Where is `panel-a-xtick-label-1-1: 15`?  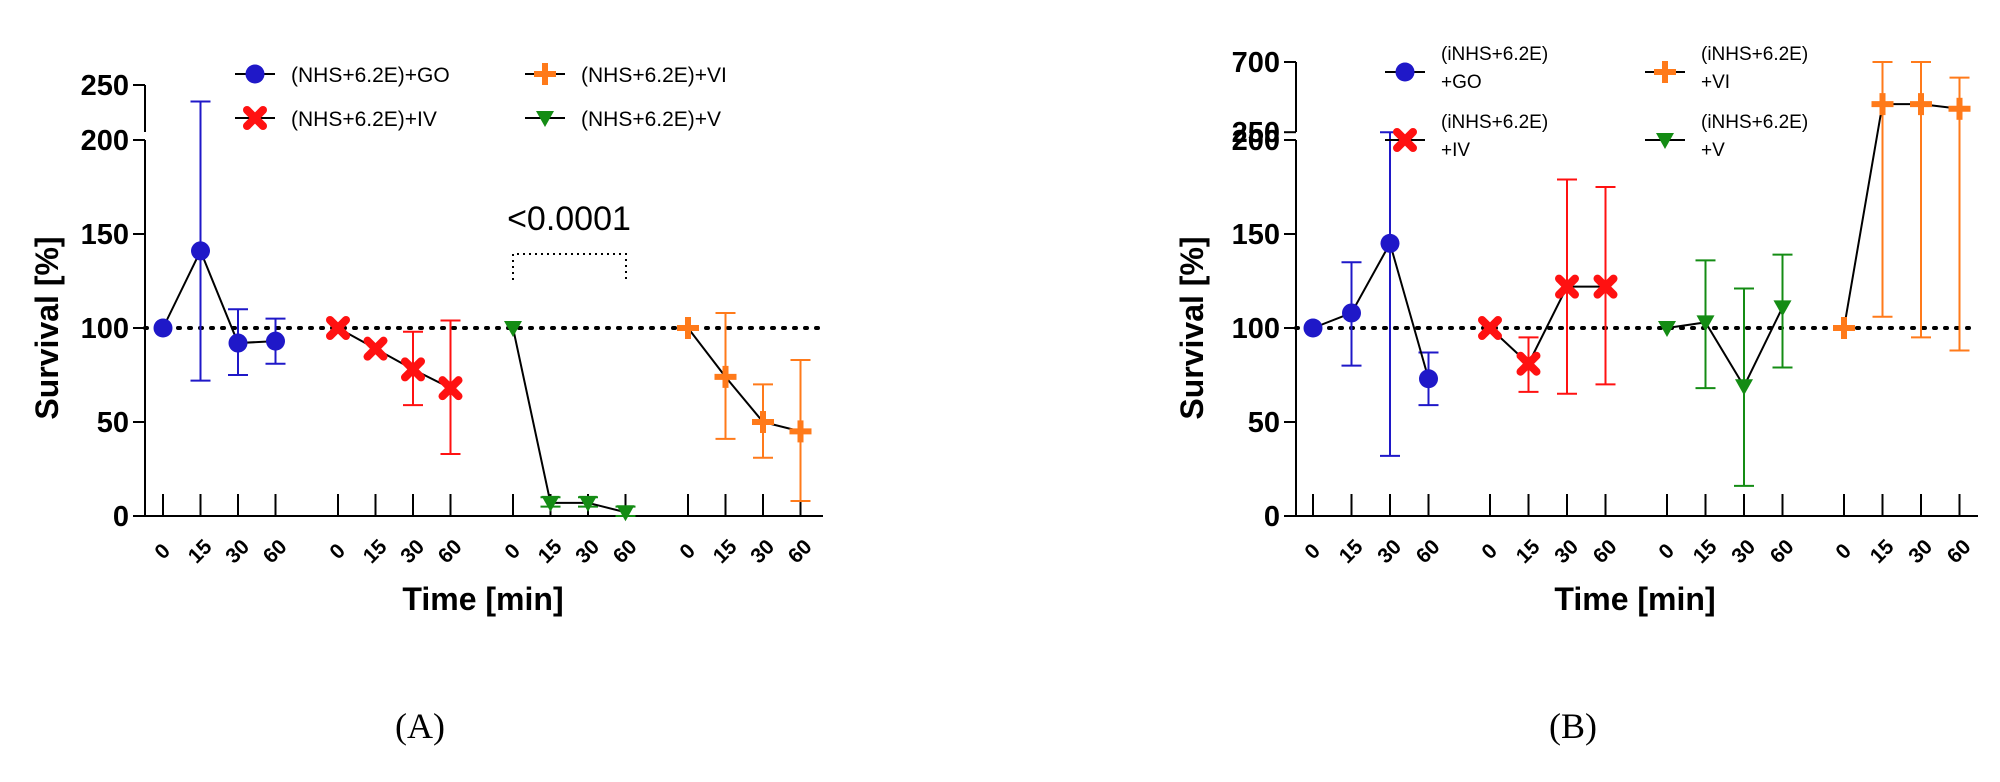
panel-a-xtick-label-1-1: 15 is located at coordinates (375, 551).